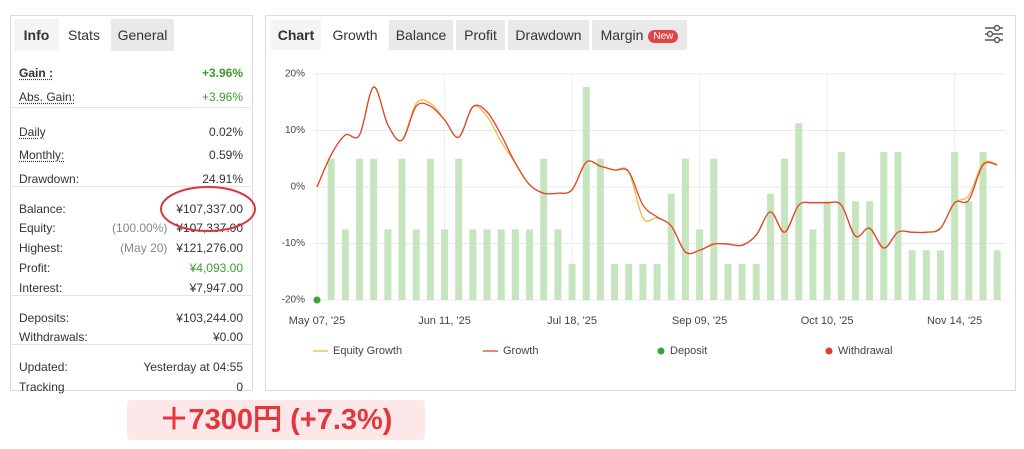  I want to click on row-label: Monthly:, so click(42, 155).